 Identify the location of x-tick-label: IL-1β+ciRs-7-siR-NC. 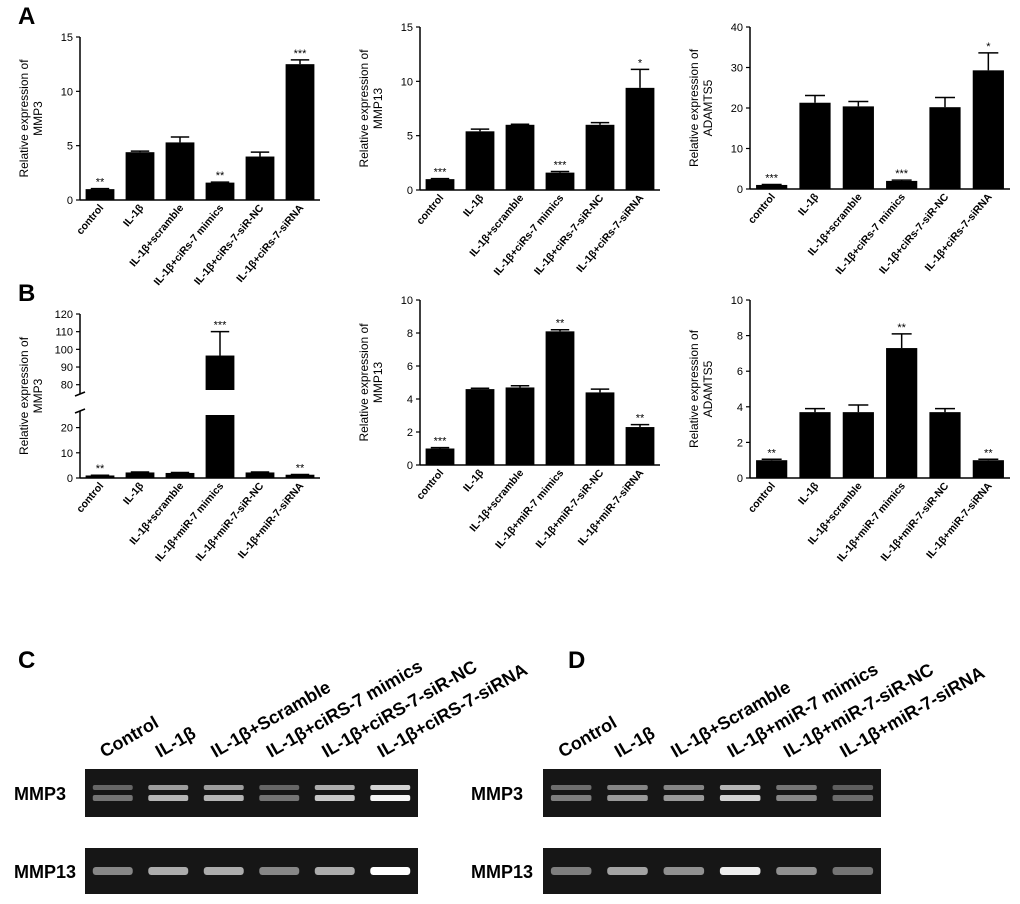
(229, 245).